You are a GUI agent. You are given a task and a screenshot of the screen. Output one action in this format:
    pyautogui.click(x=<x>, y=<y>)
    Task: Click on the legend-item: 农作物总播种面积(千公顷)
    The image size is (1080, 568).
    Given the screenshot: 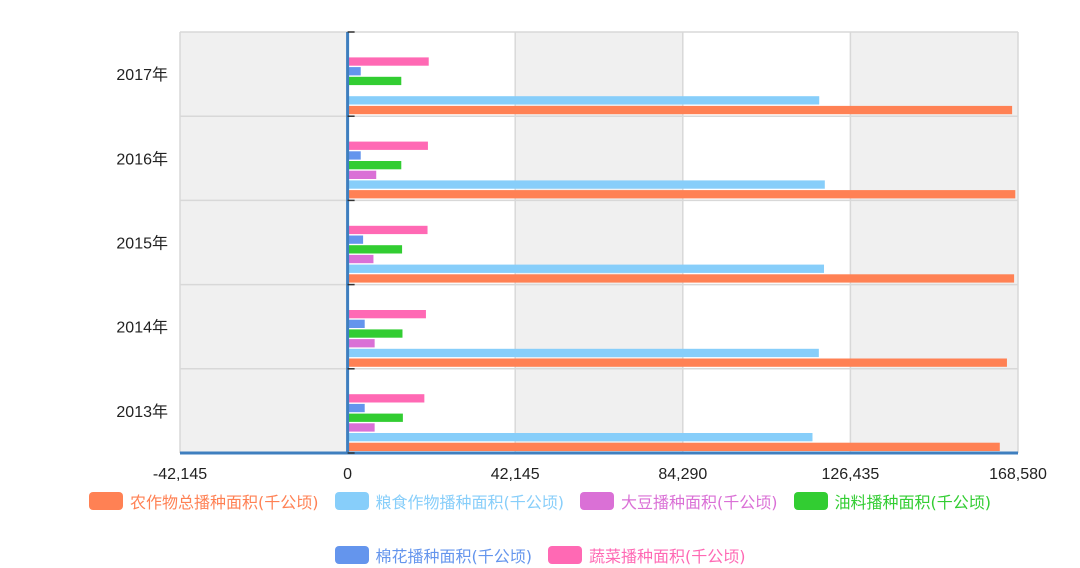 What is the action you would take?
    pyautogui.click(x=204, y=501)
    